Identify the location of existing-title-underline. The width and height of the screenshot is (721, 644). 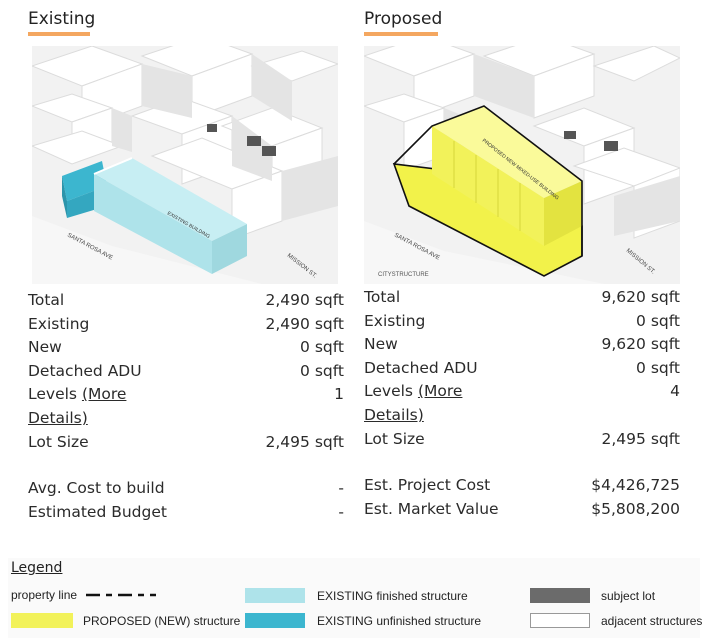
(59, 34).